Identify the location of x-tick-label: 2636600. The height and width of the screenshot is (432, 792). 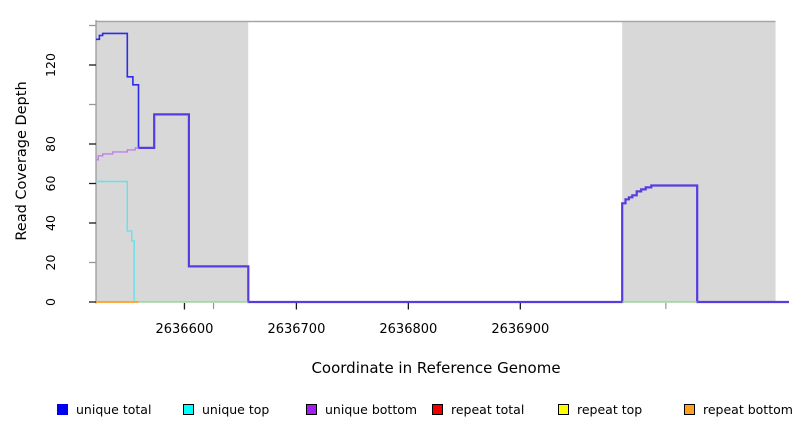
(184, 329).